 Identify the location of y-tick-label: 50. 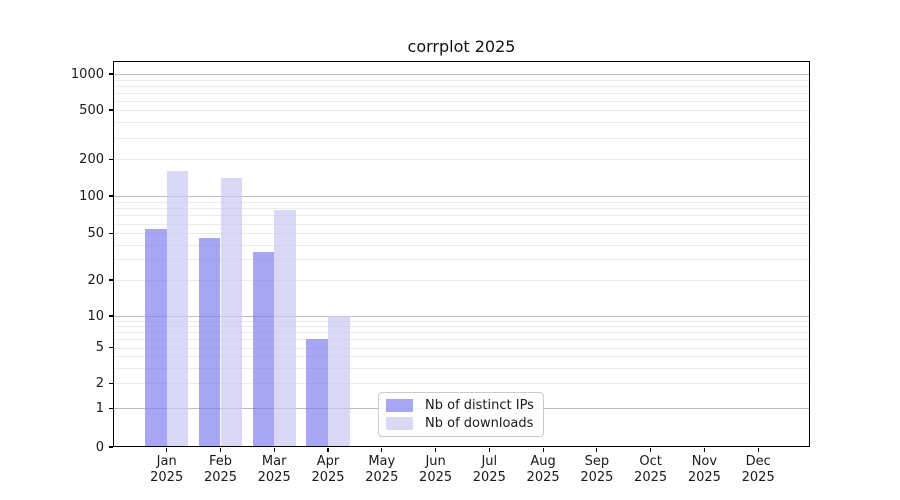
(95, 233).